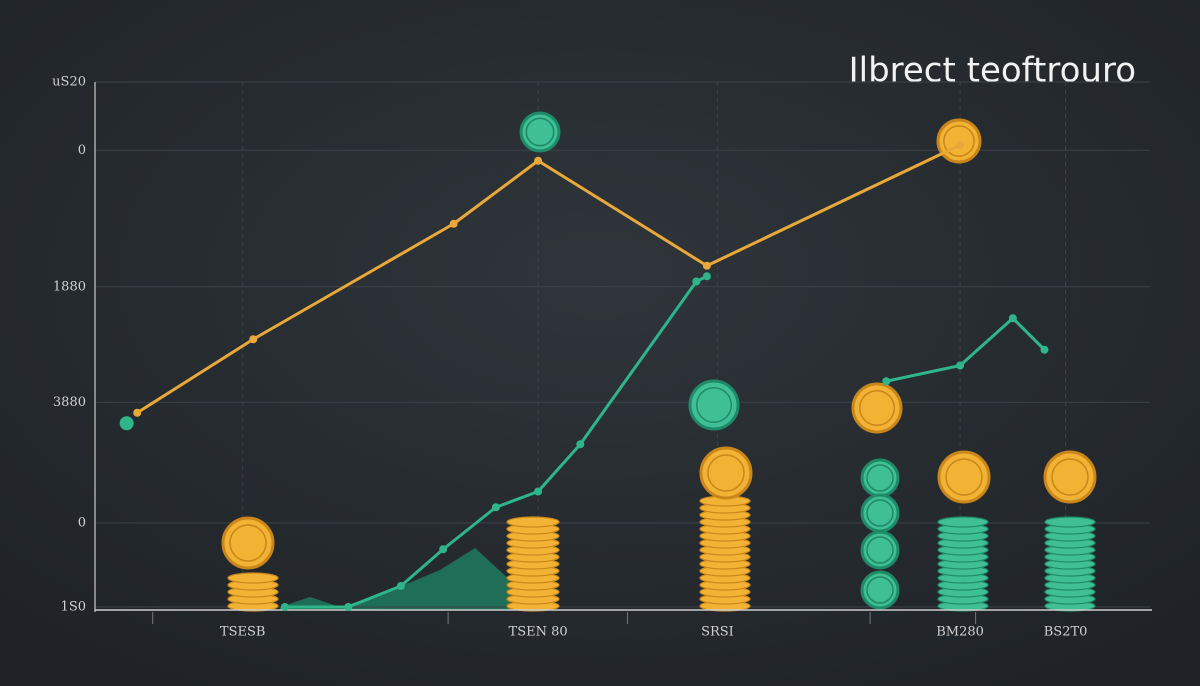 Image resolution: width=1200 pixels, height=686 pixels. I want to click on x-tick-label: SRSI, so click(717, 632).